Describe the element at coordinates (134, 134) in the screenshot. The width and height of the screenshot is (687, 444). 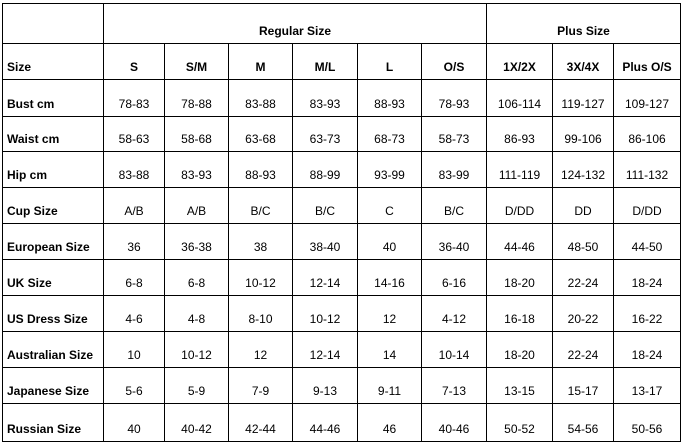
I see `cell: 58-63` at that location.